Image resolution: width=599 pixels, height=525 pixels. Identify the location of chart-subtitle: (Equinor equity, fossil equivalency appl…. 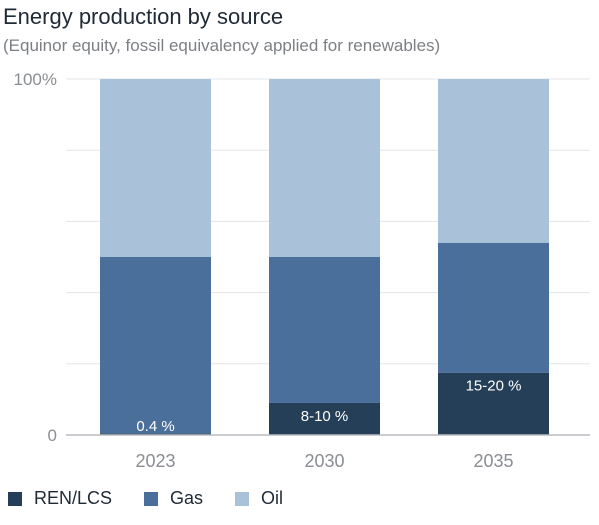
(222, 45).